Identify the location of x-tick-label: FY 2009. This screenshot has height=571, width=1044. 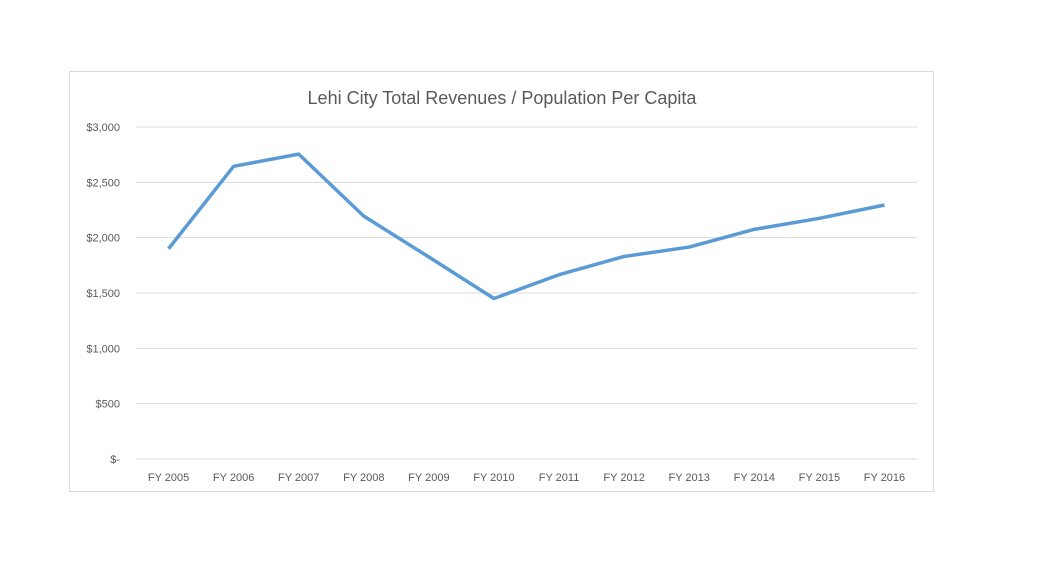
(428, 478).